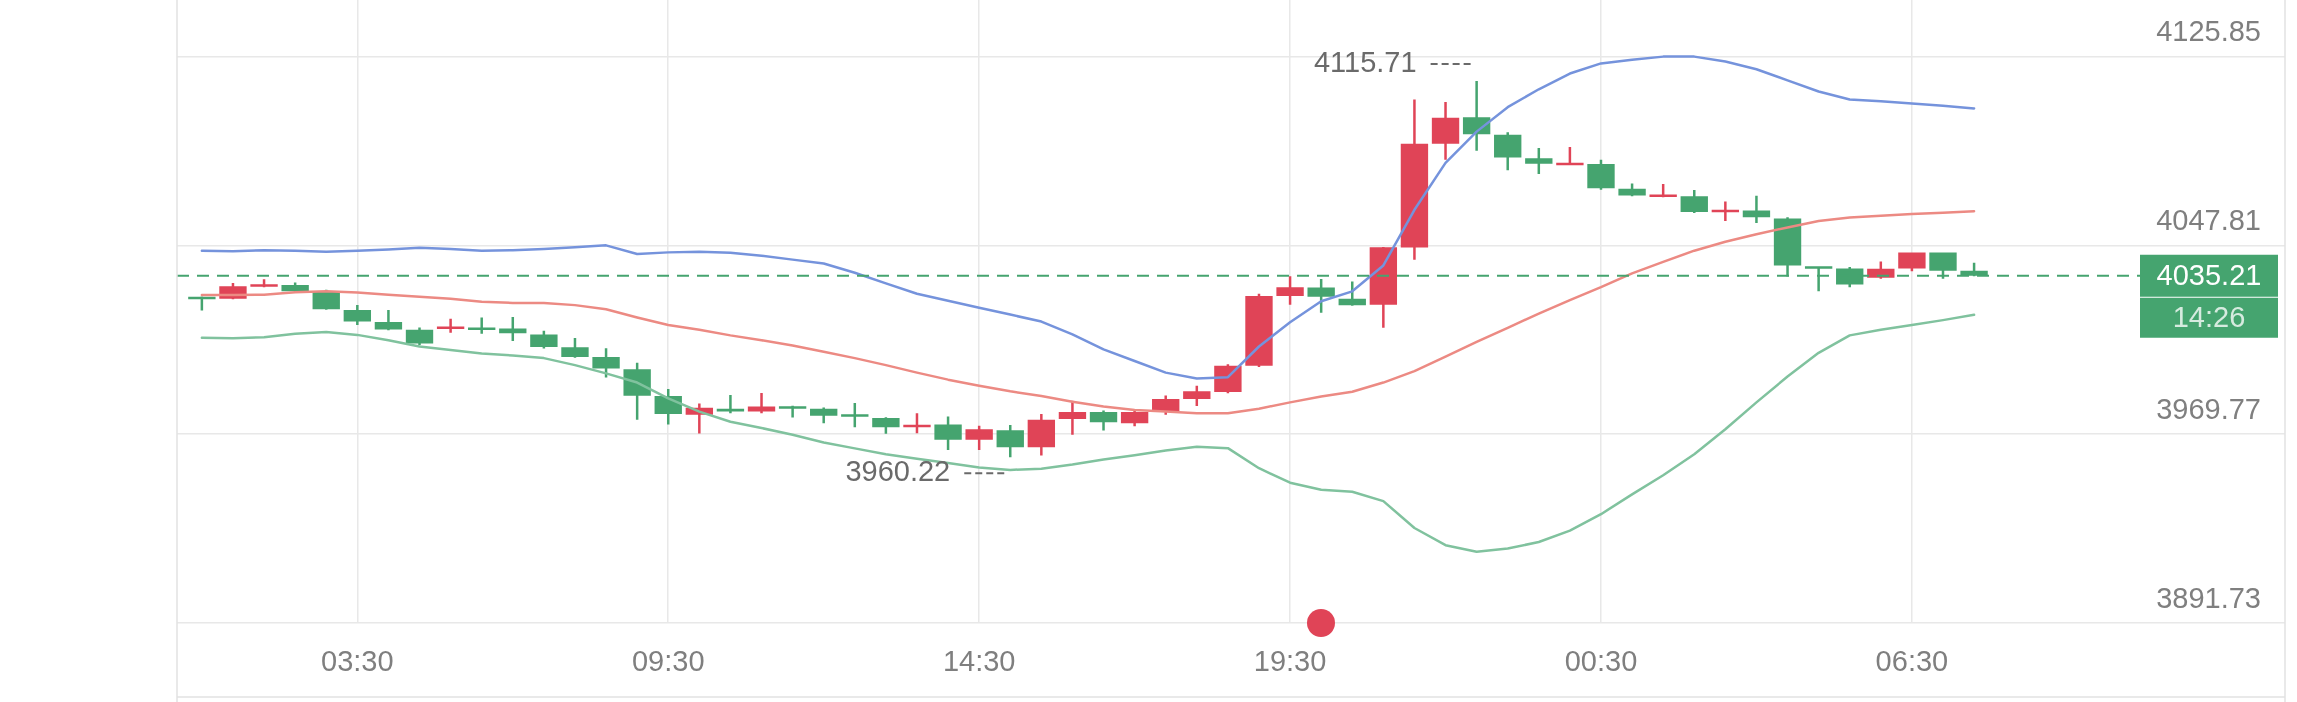  What do you see at coordinates (1365, 62) in the screenshot?
I see `annotation: 4115.71` at bounding box center [1365, 62].